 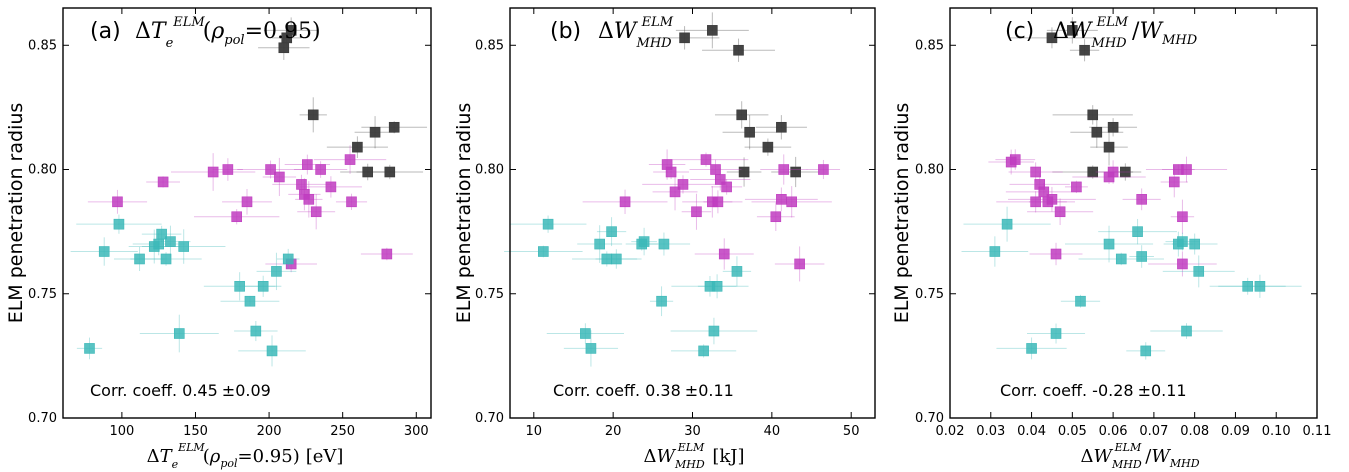 What do you see at coordinates (42, 45) in the screenshot?
I see `y-tick-label-a-3: 0.85` at bounding box center [42, 45].